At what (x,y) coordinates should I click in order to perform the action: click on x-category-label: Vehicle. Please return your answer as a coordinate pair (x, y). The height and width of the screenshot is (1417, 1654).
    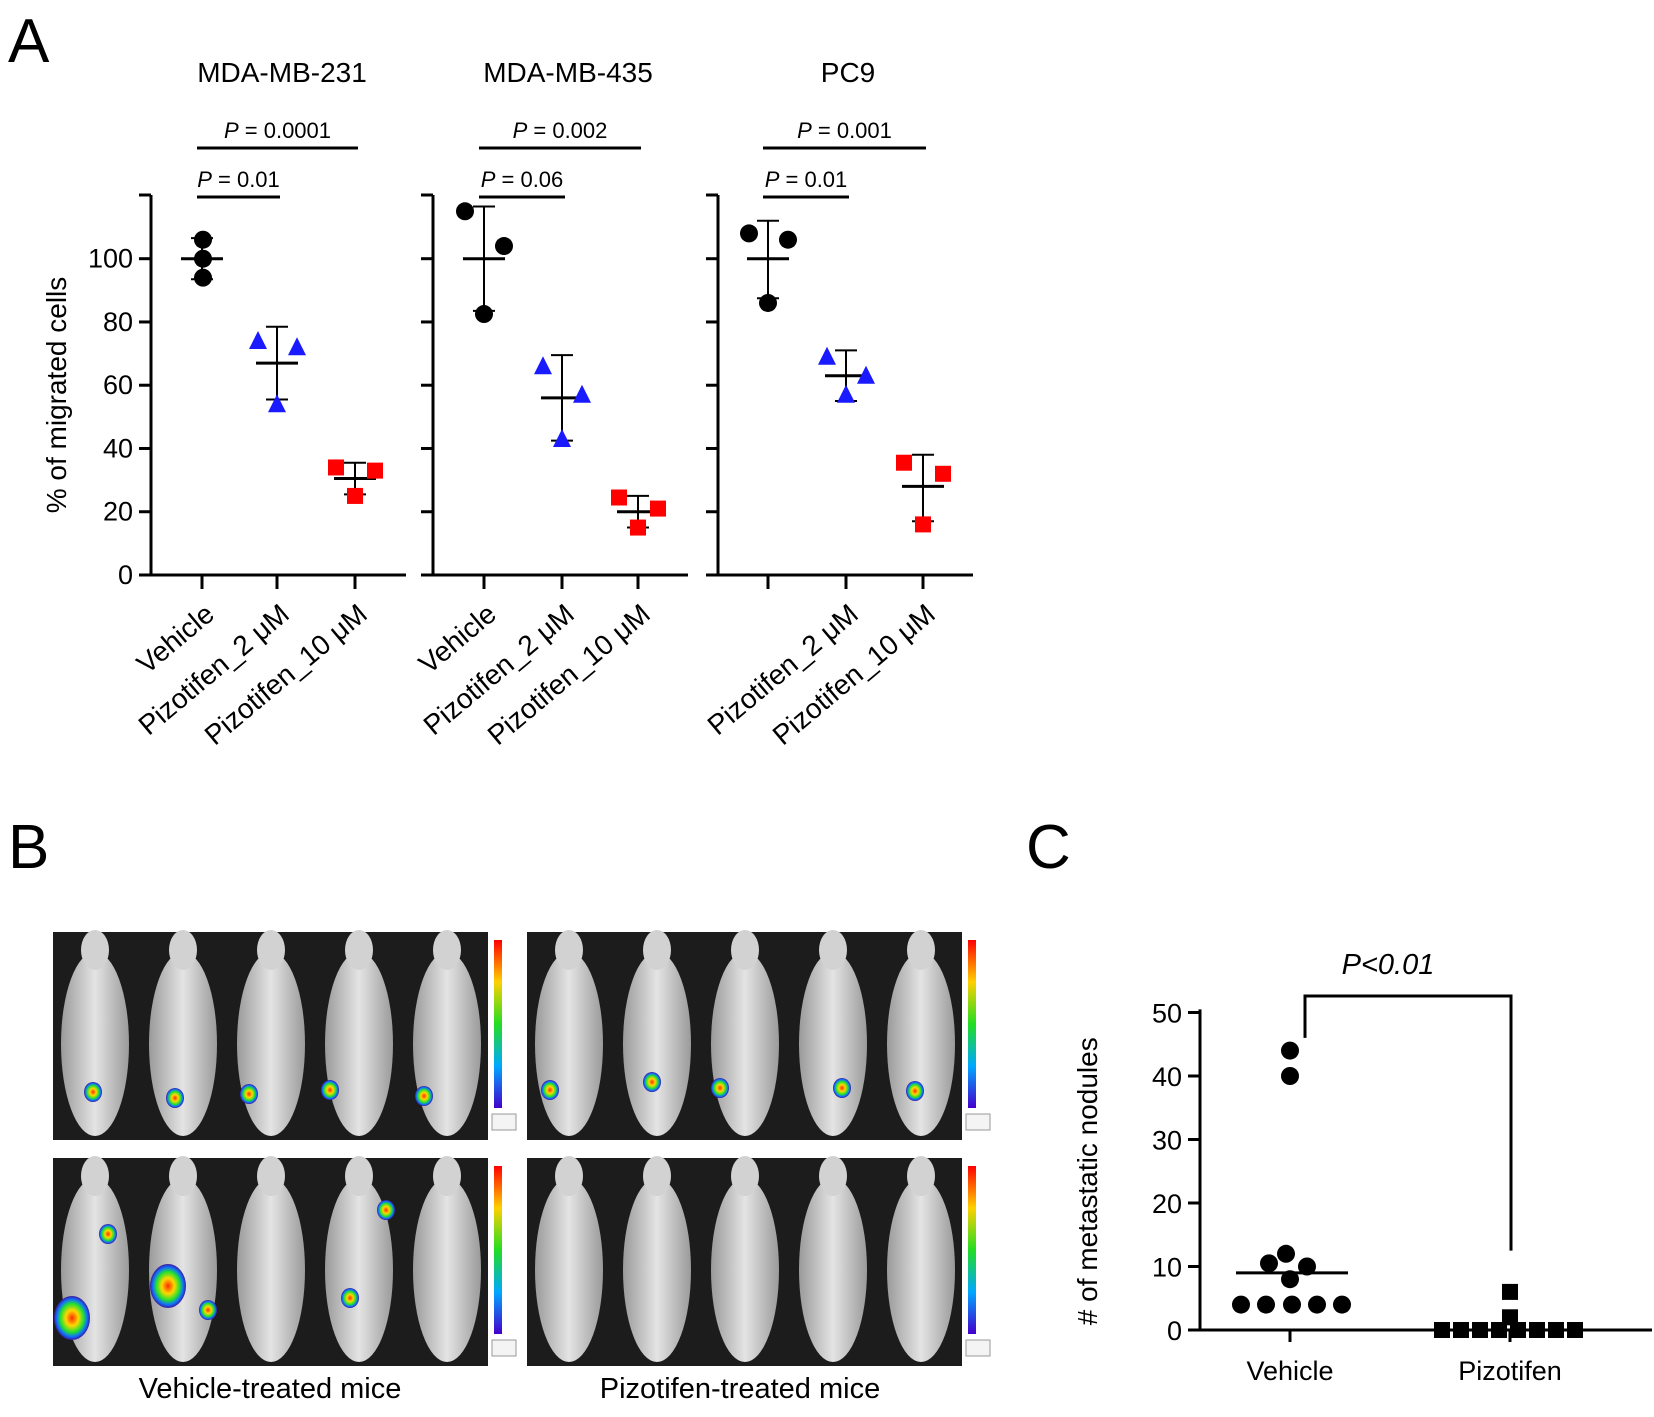
    Looking at the image, I should click on (1289, 1371).